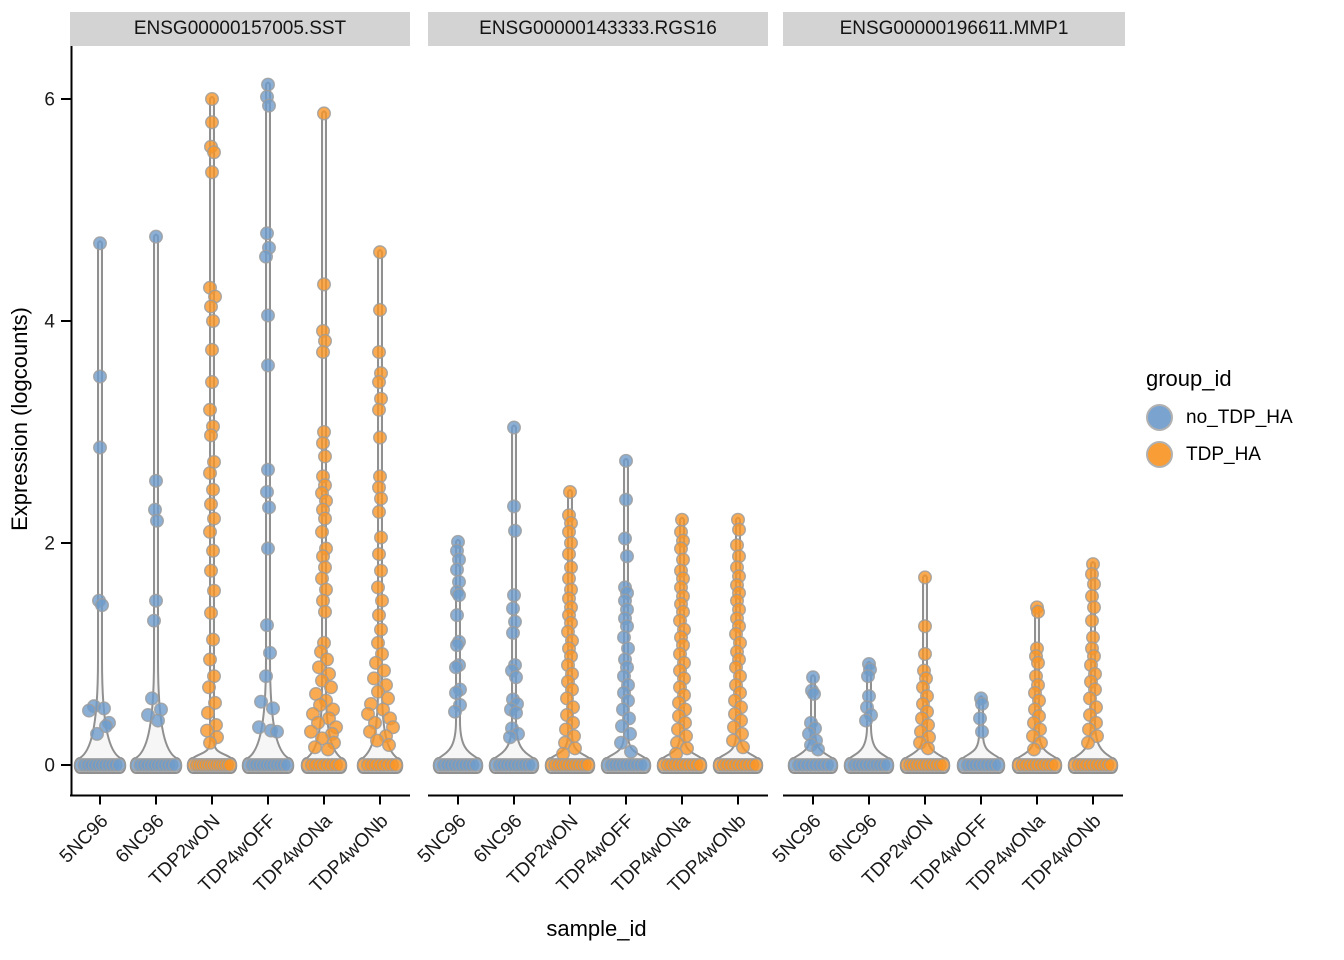 The height and width of the screenshot is (960, 1344). I want to click on y-tick-label: 2, so click(49, 544).